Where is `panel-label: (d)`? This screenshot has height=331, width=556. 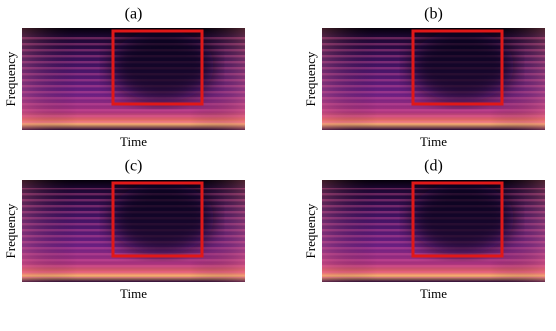 panel-label: (d) is located at coordinates (433, 166).